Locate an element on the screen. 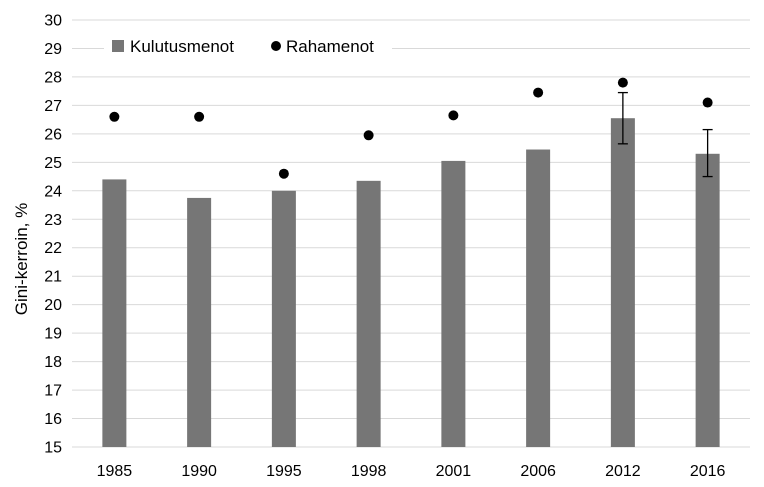 The height and width of the screenshot is (487, 764). y-tick-label: 16 is located at coordinates (53, 419).